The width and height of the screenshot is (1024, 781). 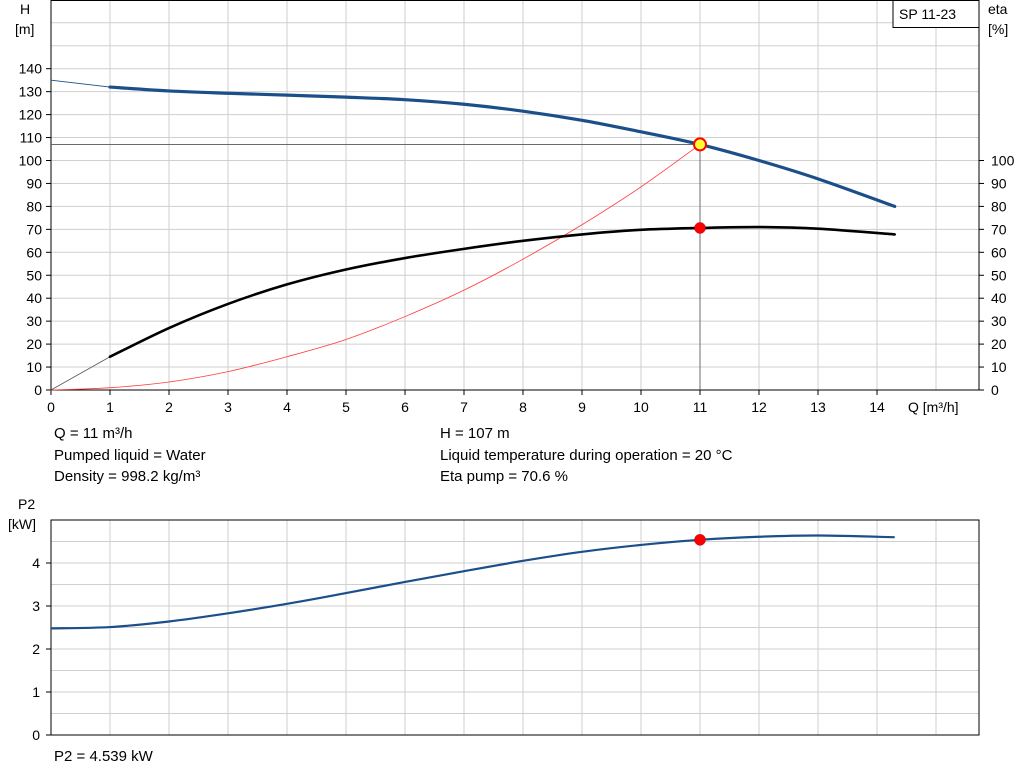 I want to click on y-tick-label-right: 60, so click(x=999, y=252).